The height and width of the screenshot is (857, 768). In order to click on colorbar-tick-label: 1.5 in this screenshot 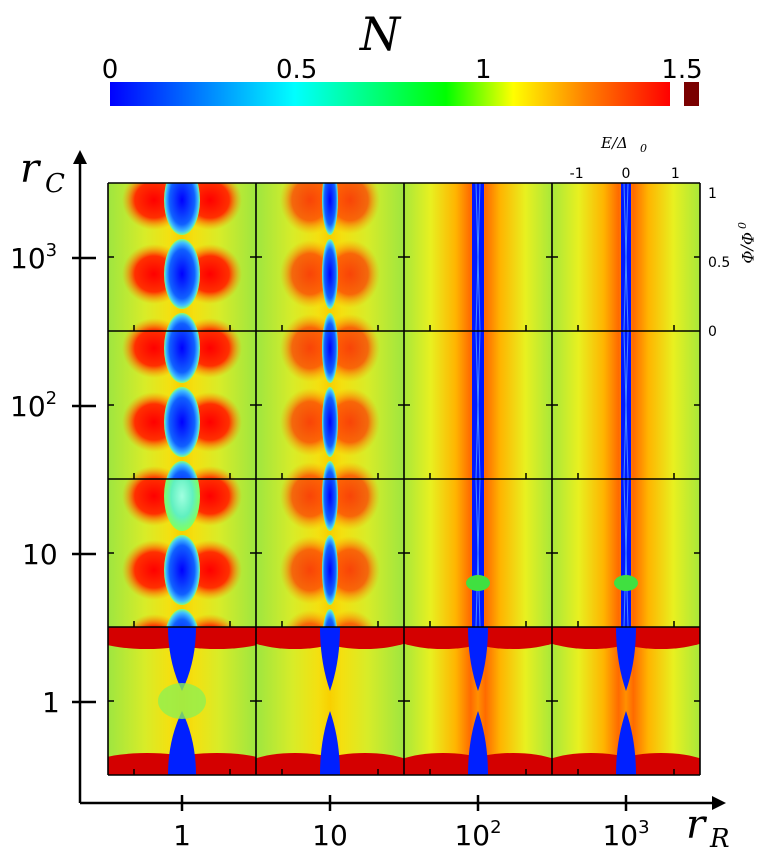, I will do `click(681, 70)`.